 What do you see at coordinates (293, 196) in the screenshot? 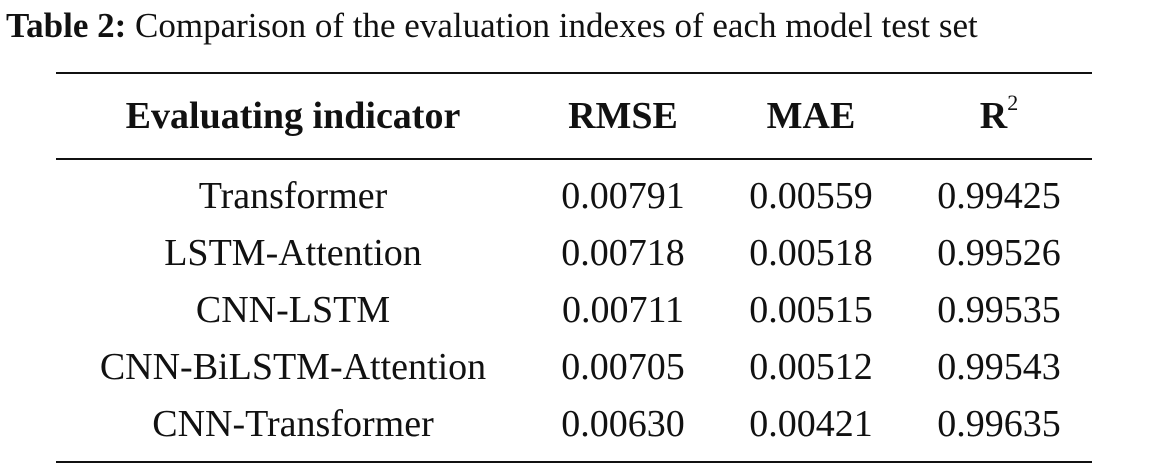
I see `model-name: Transformer` at bounding box center [293, 196].